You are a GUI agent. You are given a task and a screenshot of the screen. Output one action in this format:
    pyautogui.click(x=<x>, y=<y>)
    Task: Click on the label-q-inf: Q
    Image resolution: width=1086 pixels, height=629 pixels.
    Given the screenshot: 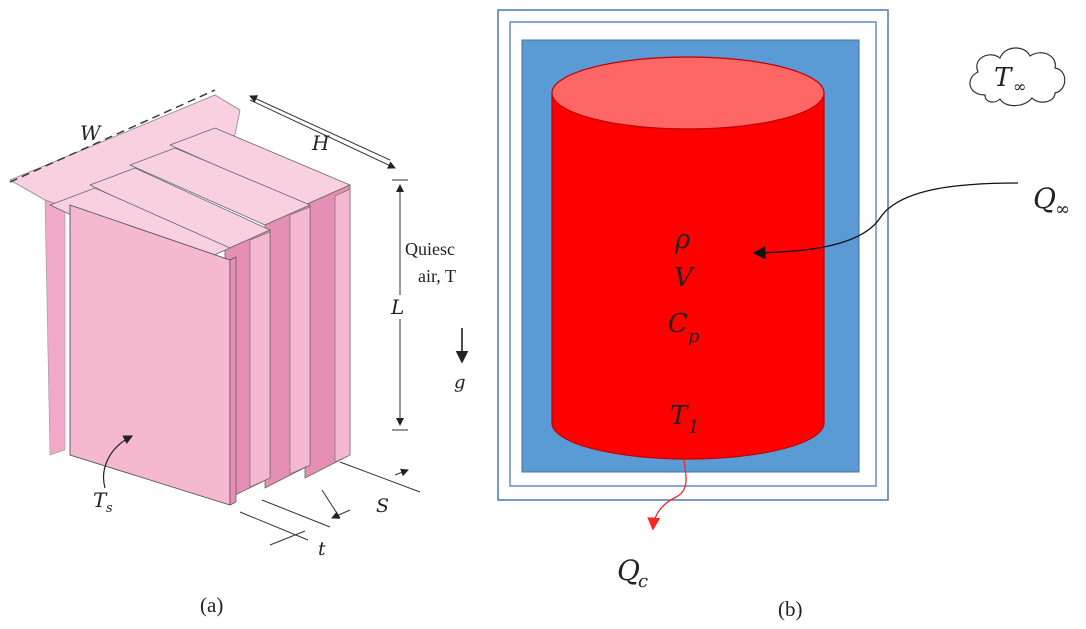 What is the action you would take?
    pyautogui.click(x=1044, y=198)
    